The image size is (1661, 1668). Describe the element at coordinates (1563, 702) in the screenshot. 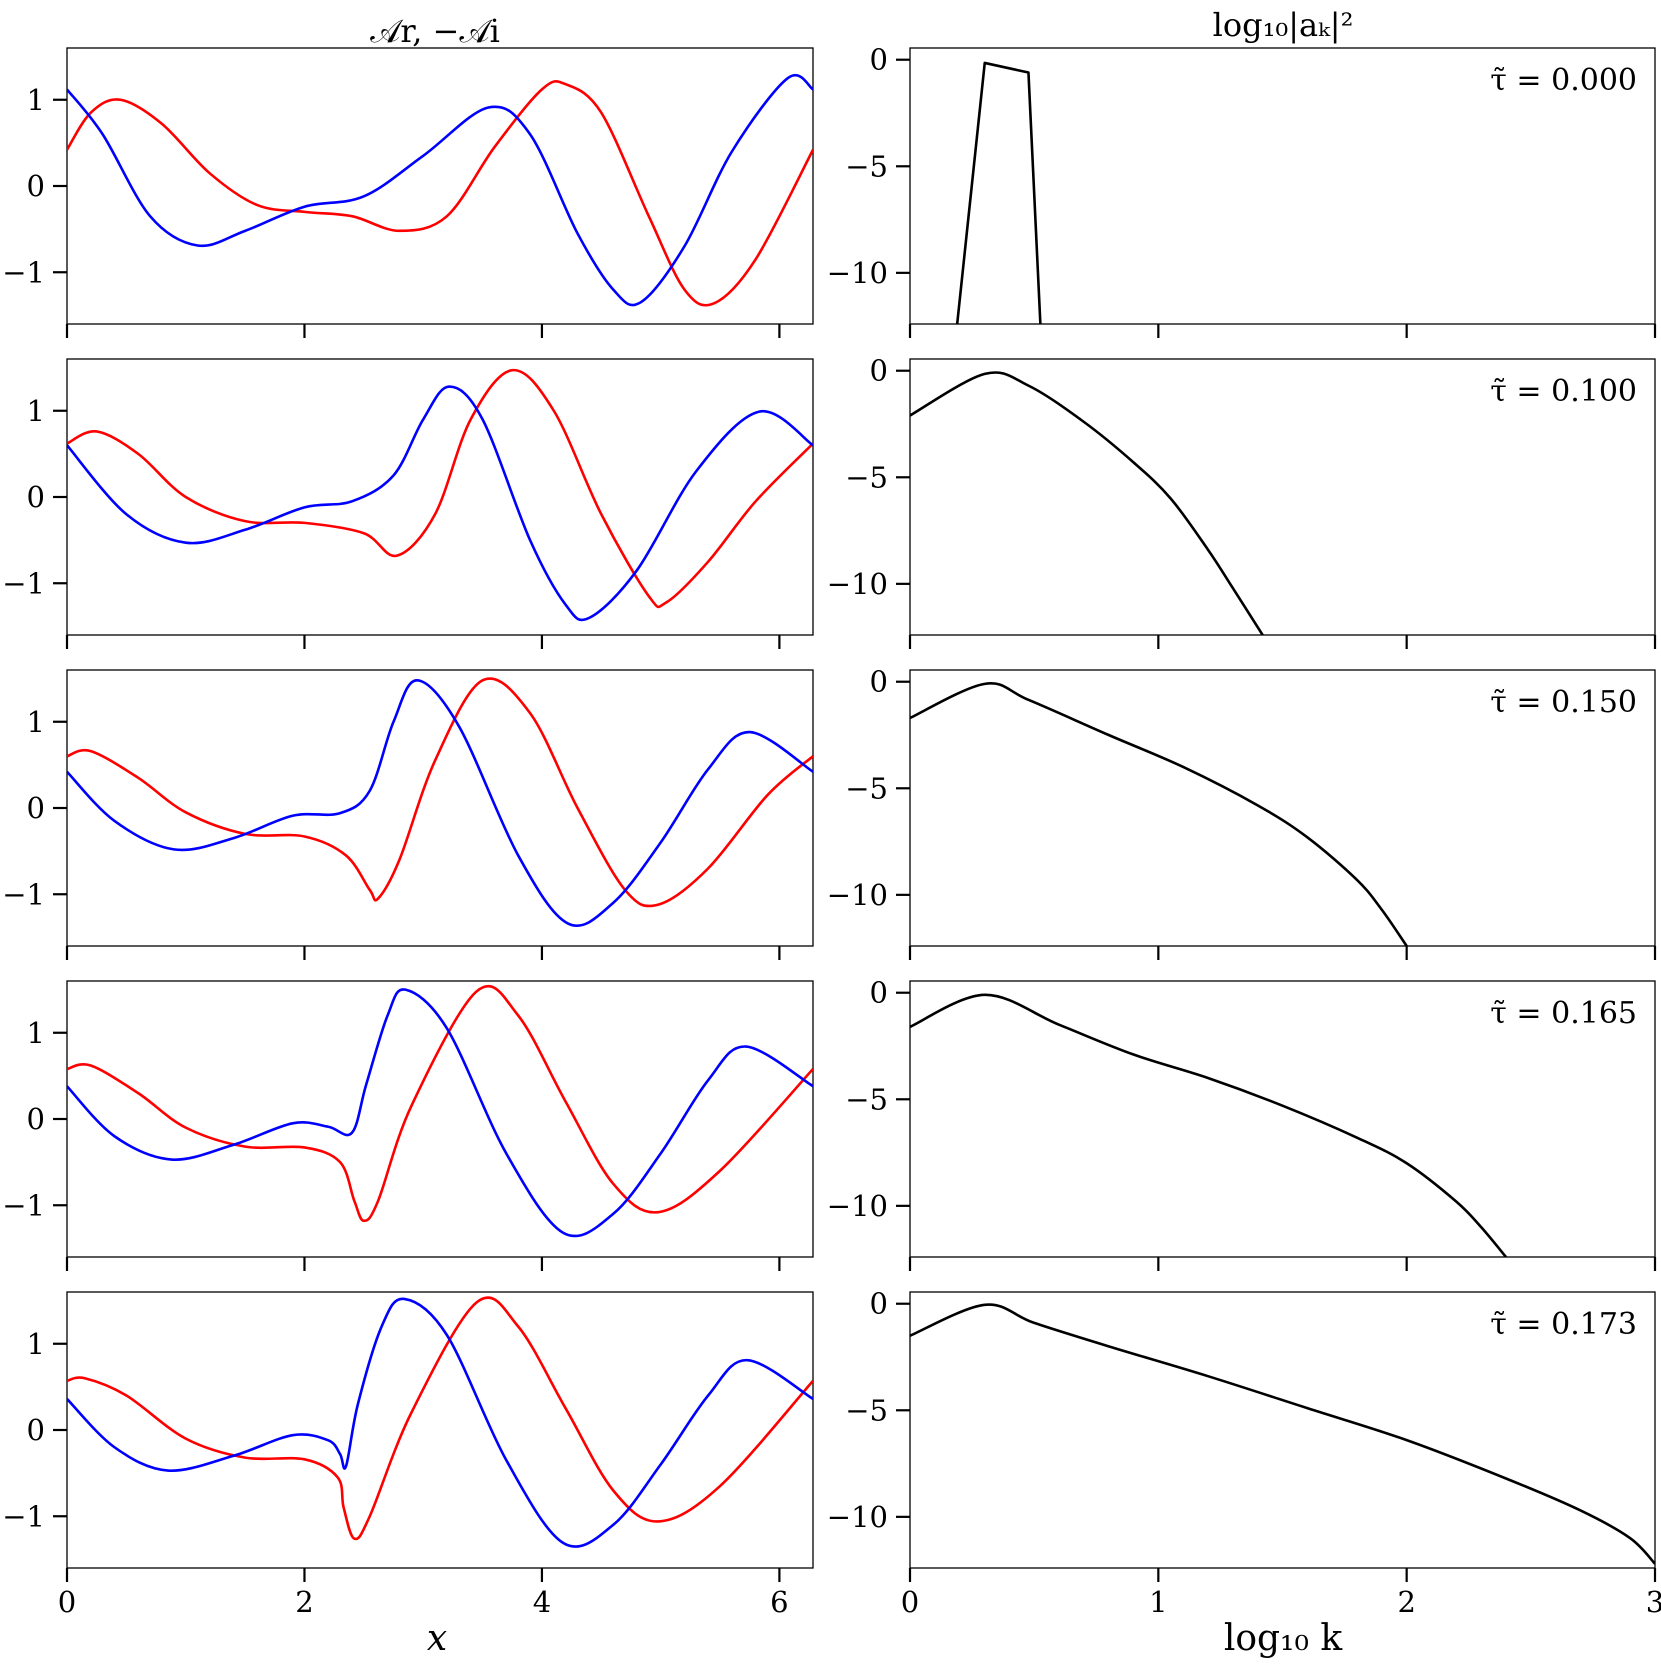

I see `tau-label: τ̃ = 0.150` at that location.